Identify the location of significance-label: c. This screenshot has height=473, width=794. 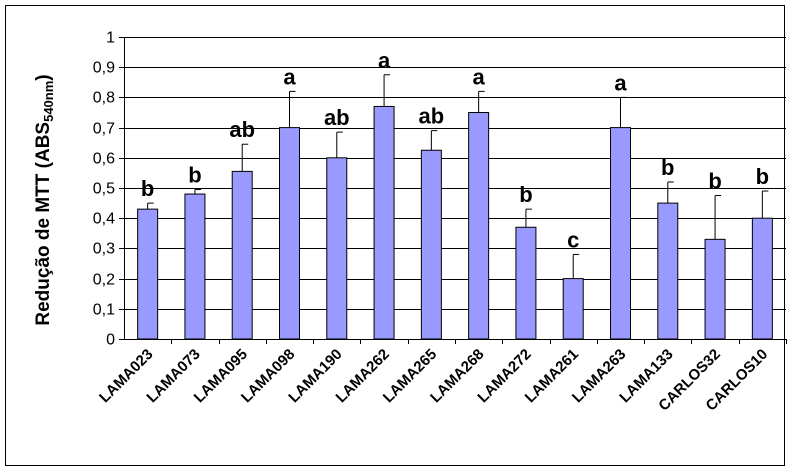
(573, 239).